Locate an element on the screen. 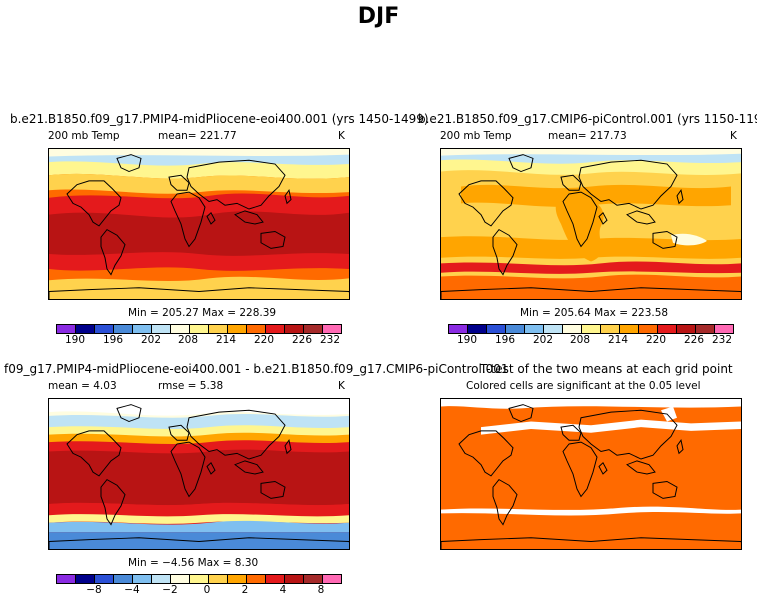 This screenshot has width=757, height=598. minmax-label: Min = 205.64 Max = 223.58 is located at coordinates (594, 313).